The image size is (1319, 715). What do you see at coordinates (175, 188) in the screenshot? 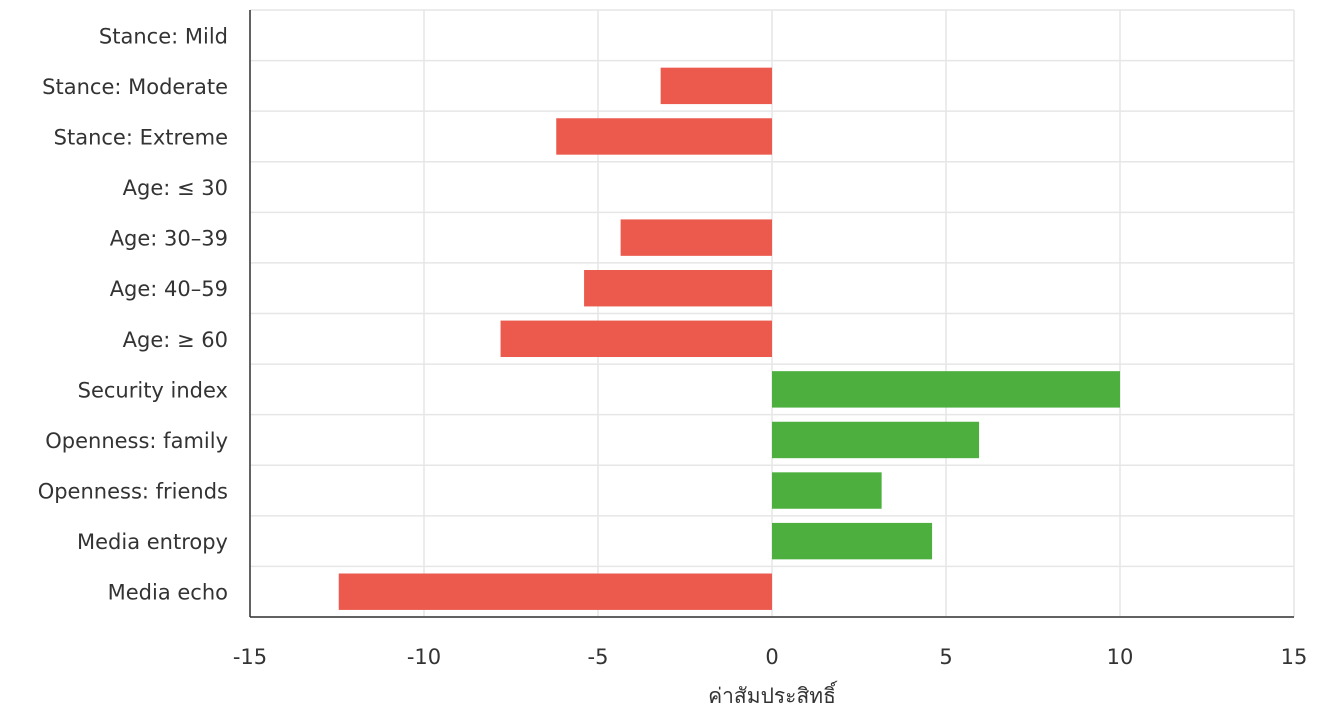
I see `category-label: Age: ≤ 30` at bounding box center [175, 188].